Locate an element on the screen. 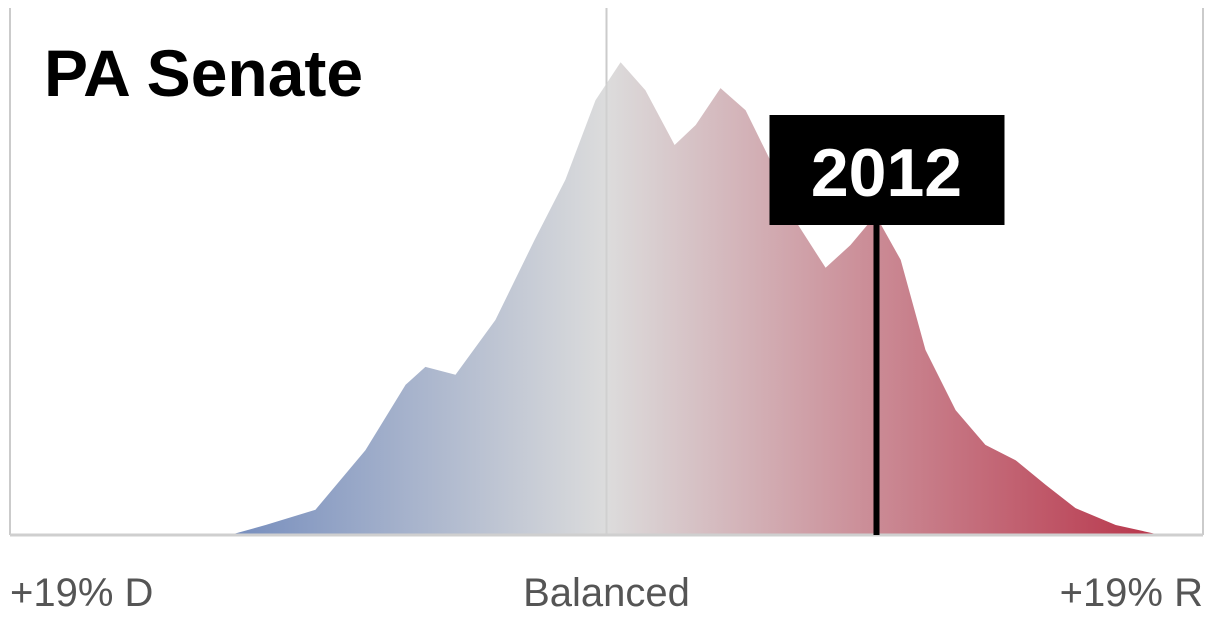 This screenshot has width=1211, height=617. marker-box is located at coordinates (887, 170).